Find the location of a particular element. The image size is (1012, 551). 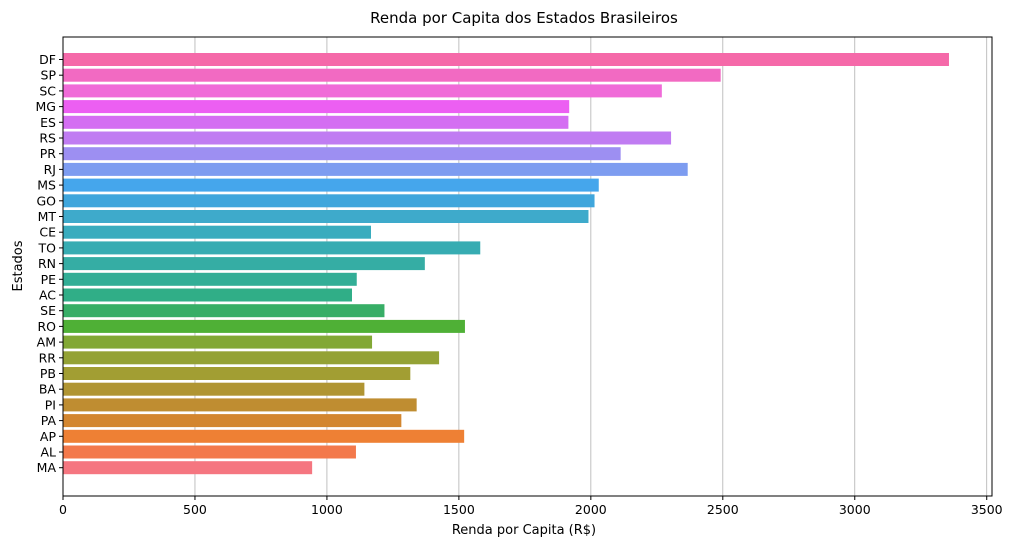

bar-se is located at coordinates (224, 311).